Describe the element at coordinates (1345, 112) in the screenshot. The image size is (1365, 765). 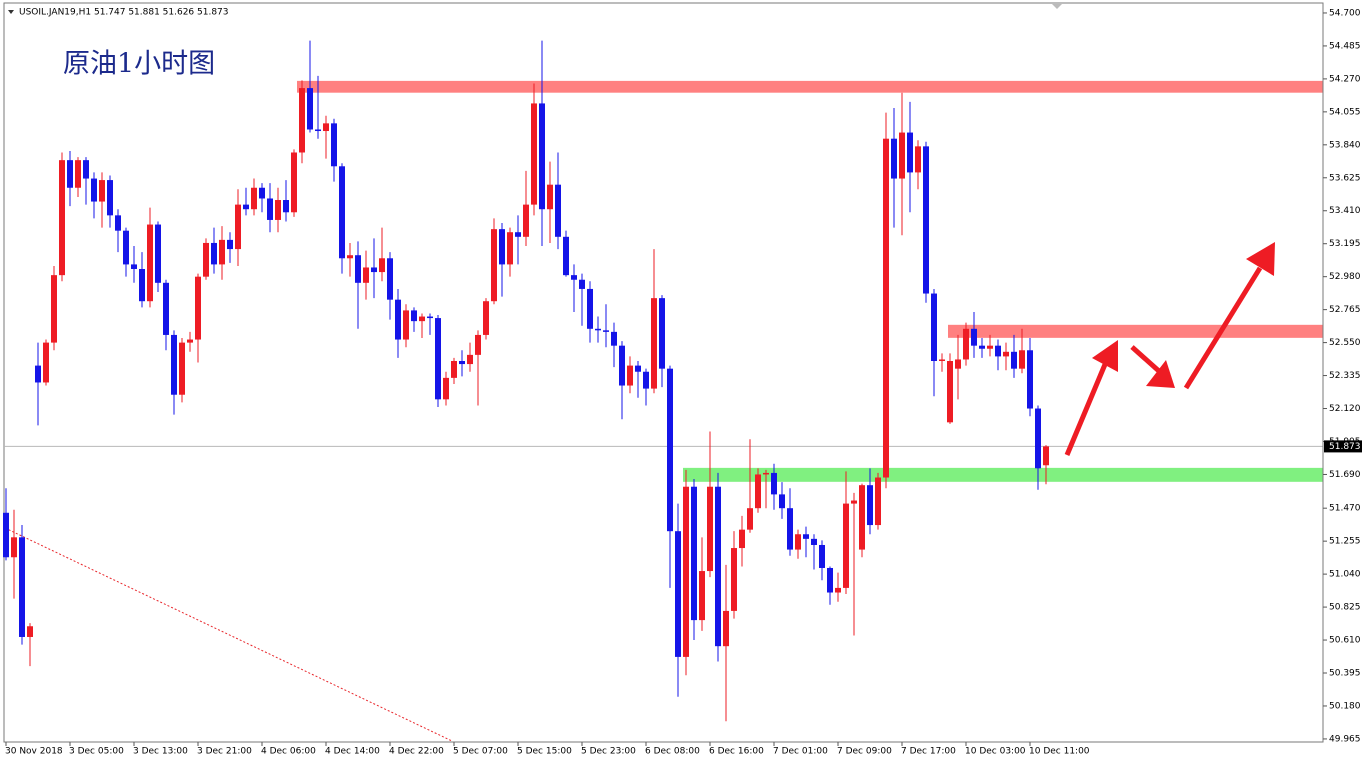
I see `y-tick-label: 54.055` at that location.